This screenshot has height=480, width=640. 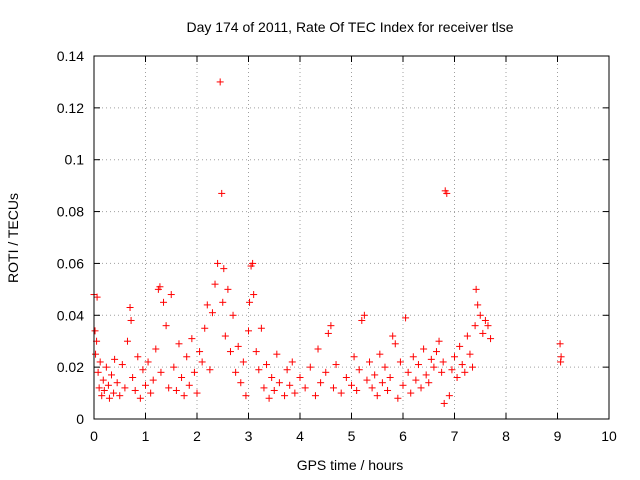 What do you see at coordinates (300, 436) in the screenshot?
I see `x-tick-label: 4` at bounding box center [300, 436].